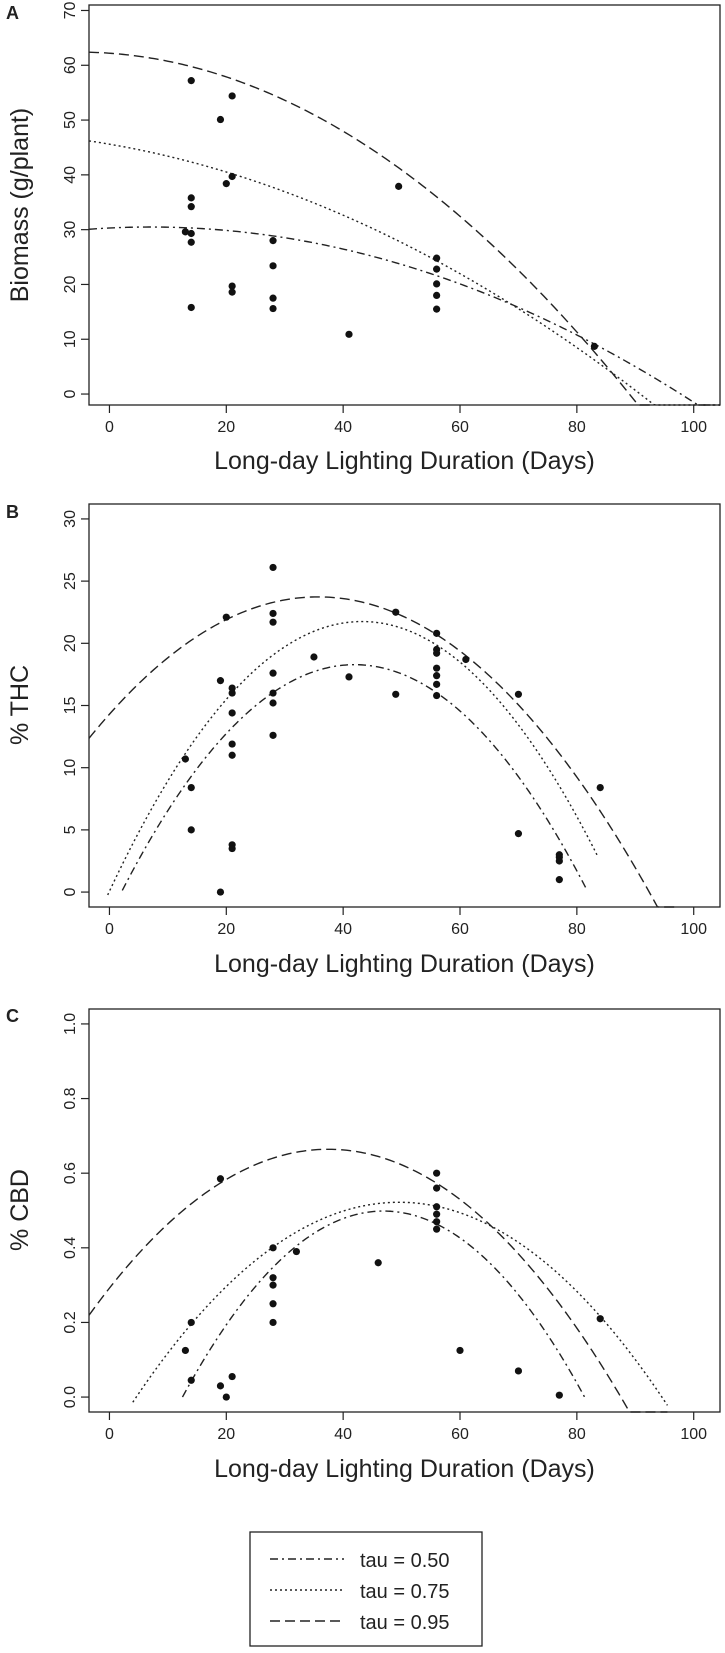  What do you see at coordinates (20, 205) in the screenshot?
I see `y-axis-label: Biomass (g/plant)` at bounding box center [20, 205].